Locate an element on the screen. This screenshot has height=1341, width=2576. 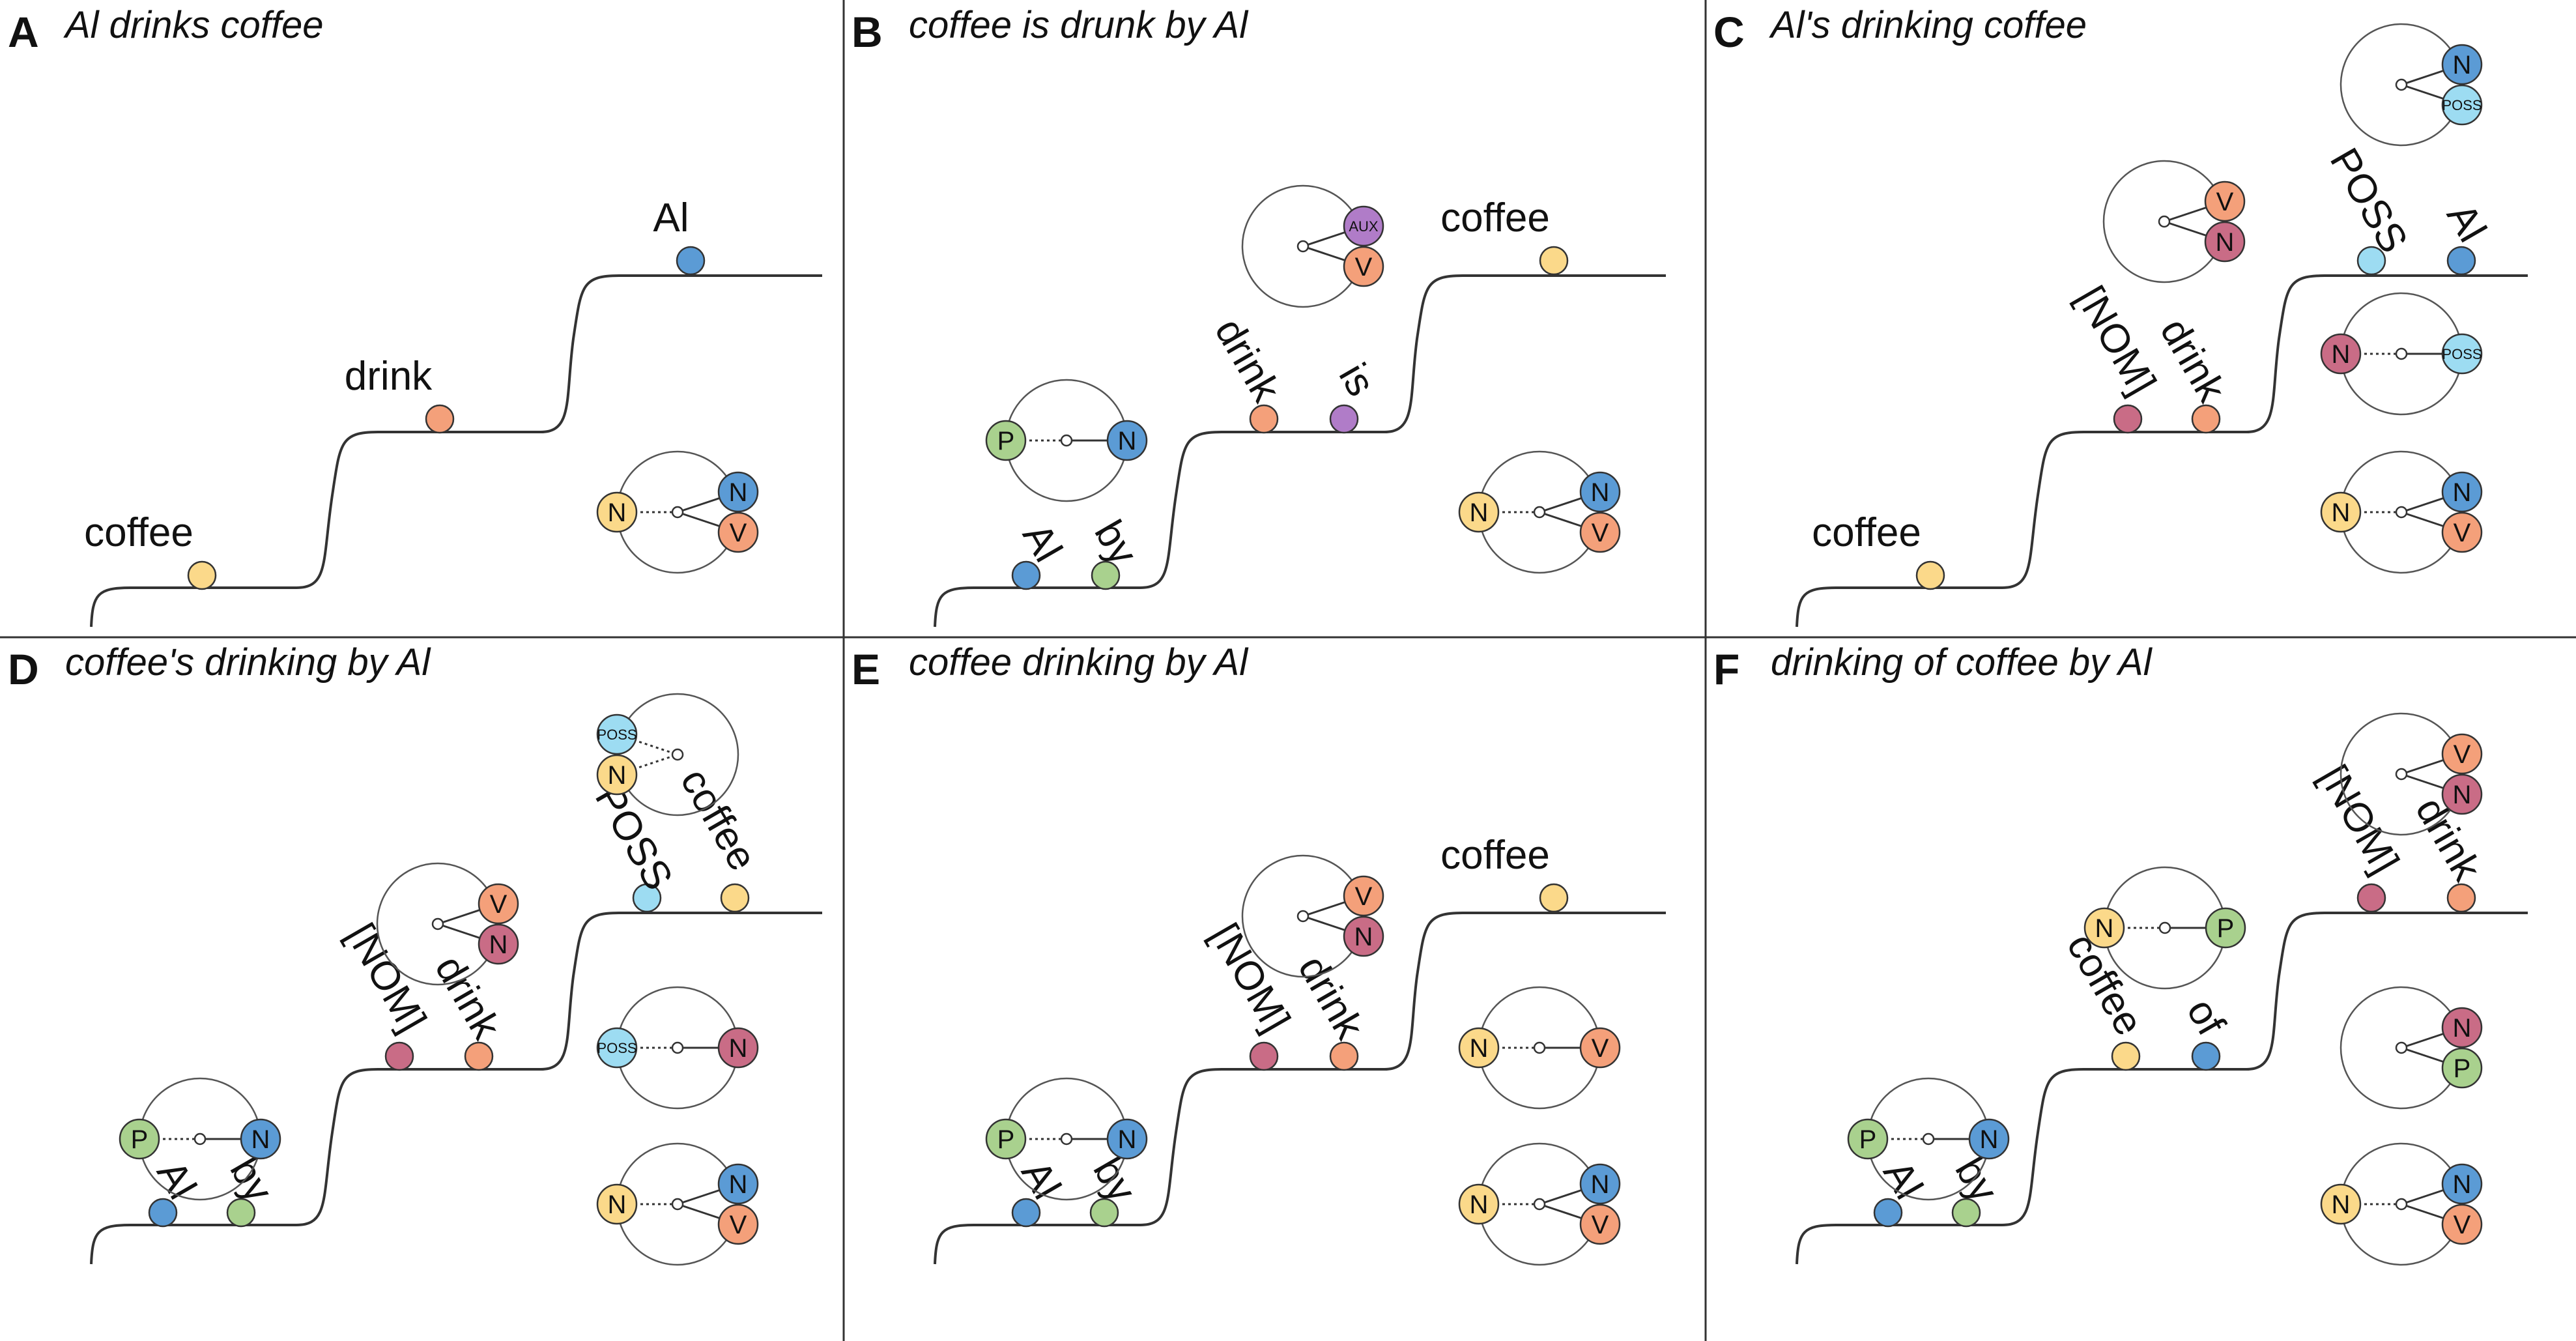
word-label: of is located at coordinates (2206, 1017).